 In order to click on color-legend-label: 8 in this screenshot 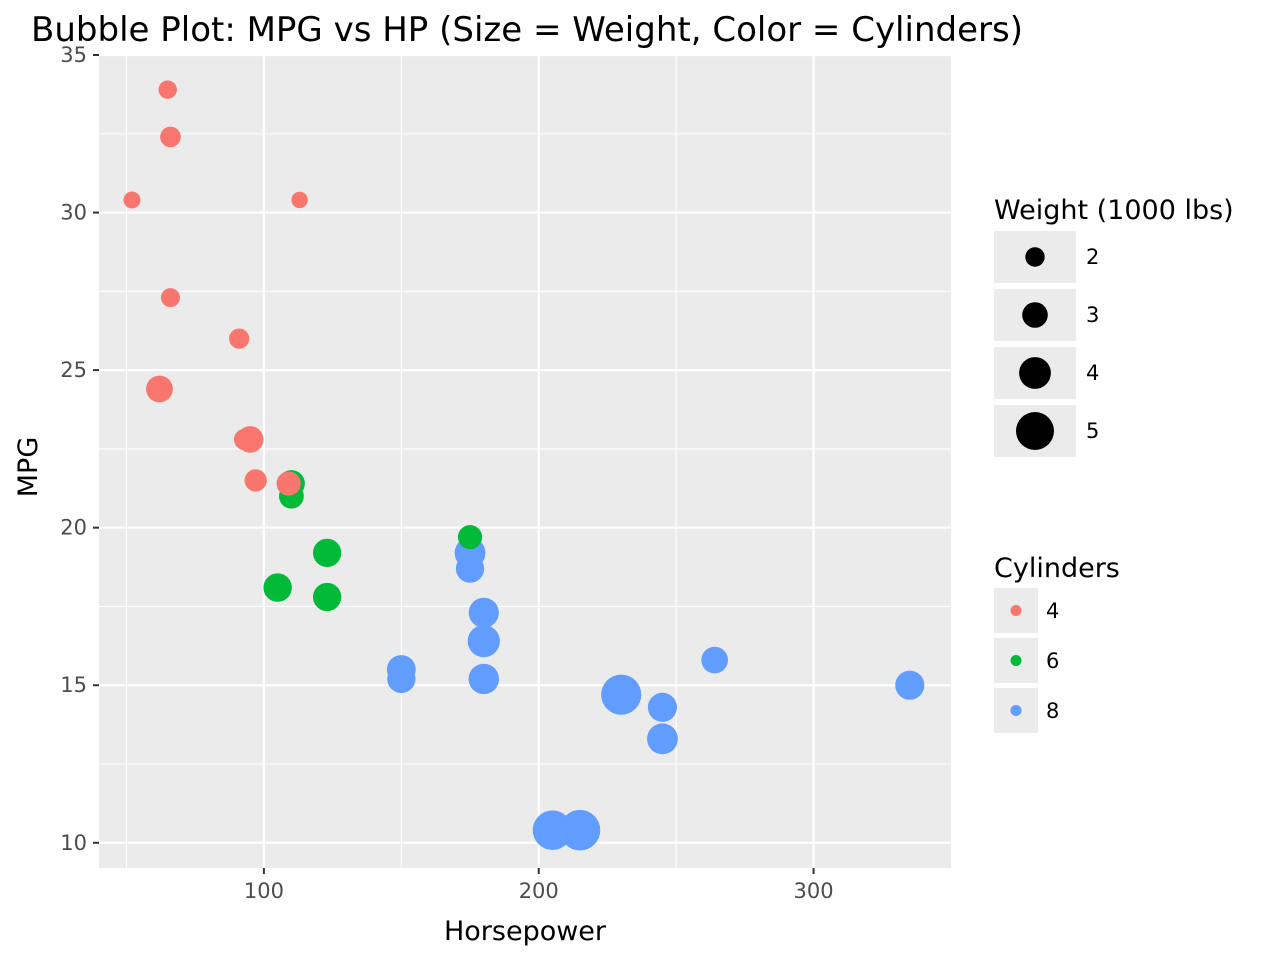, I will do `click(1052, 711)`.